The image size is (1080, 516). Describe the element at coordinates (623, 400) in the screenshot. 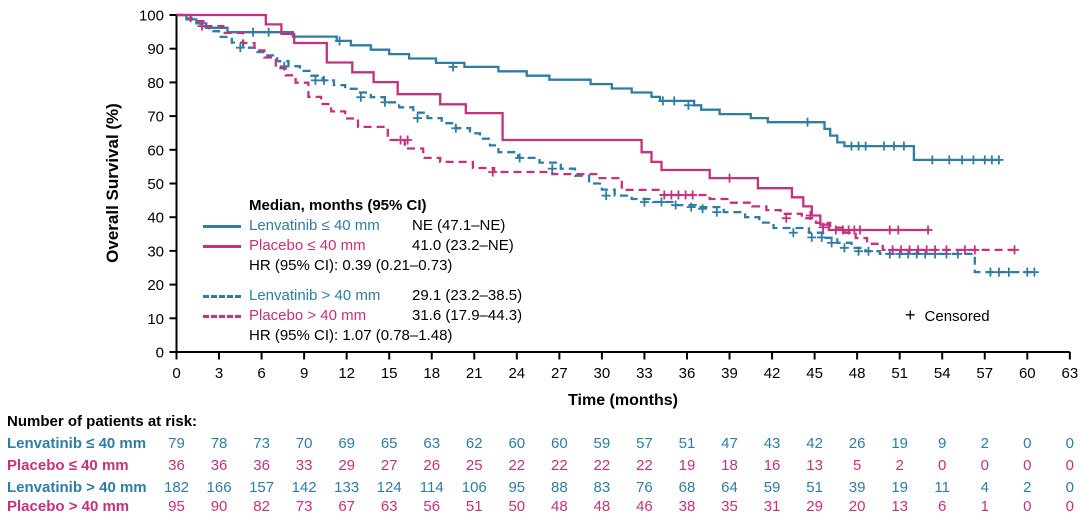

I see `x-axis-title: Time (months)` at that location.